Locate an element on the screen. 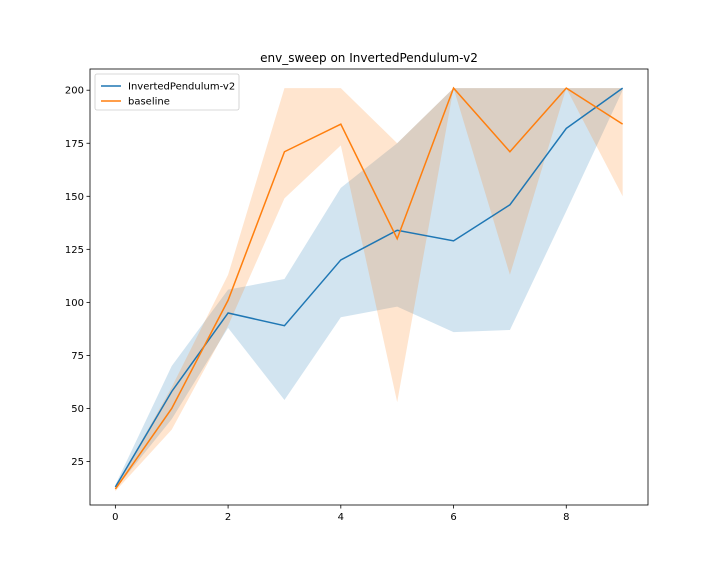 Image resolution: width=720 pixels, height=576 pixels. y-tick-label: 25 is located at coordinates (77, 462).